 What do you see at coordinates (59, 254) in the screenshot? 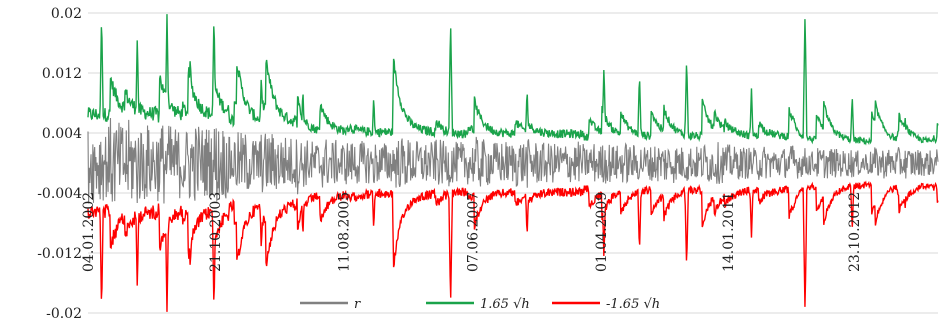
I see `y-tick-label: -0.012` at bounding box center [59, 254].